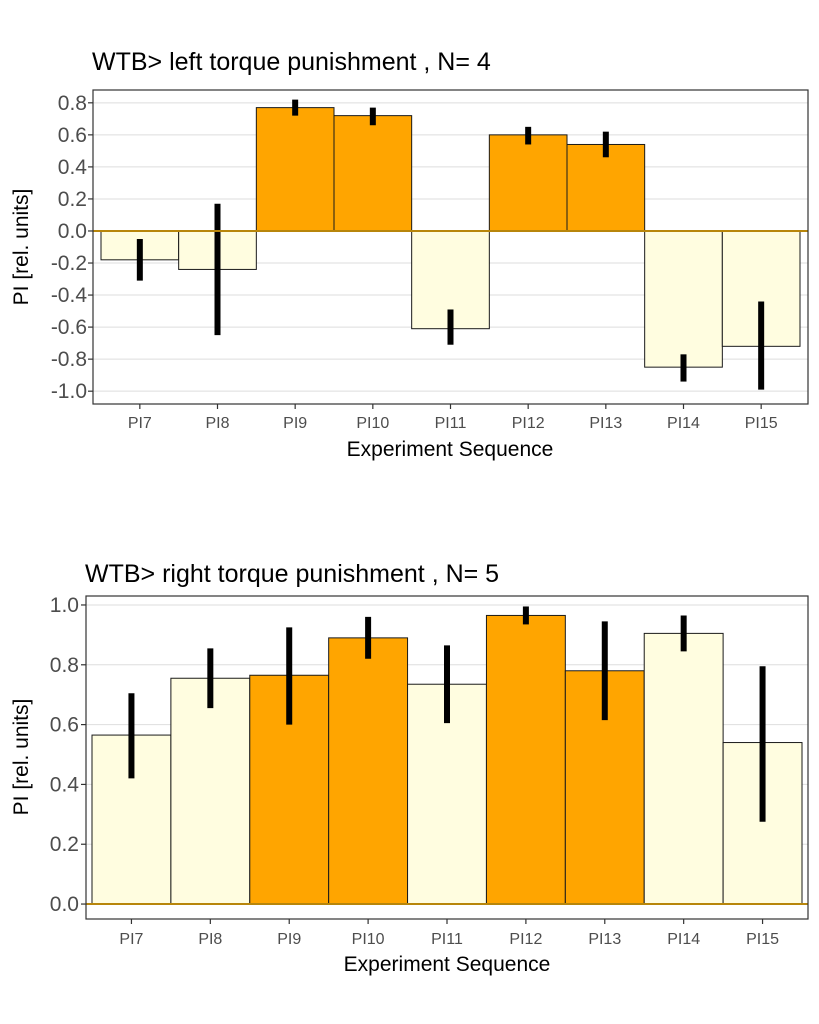 Image resolution: width=819 pixels, height=1024 pixels. What do you see at coordinates (64, 605) in the screenshot?
I see `y-tick-label: 1.0` at bounding box center [64, 605].